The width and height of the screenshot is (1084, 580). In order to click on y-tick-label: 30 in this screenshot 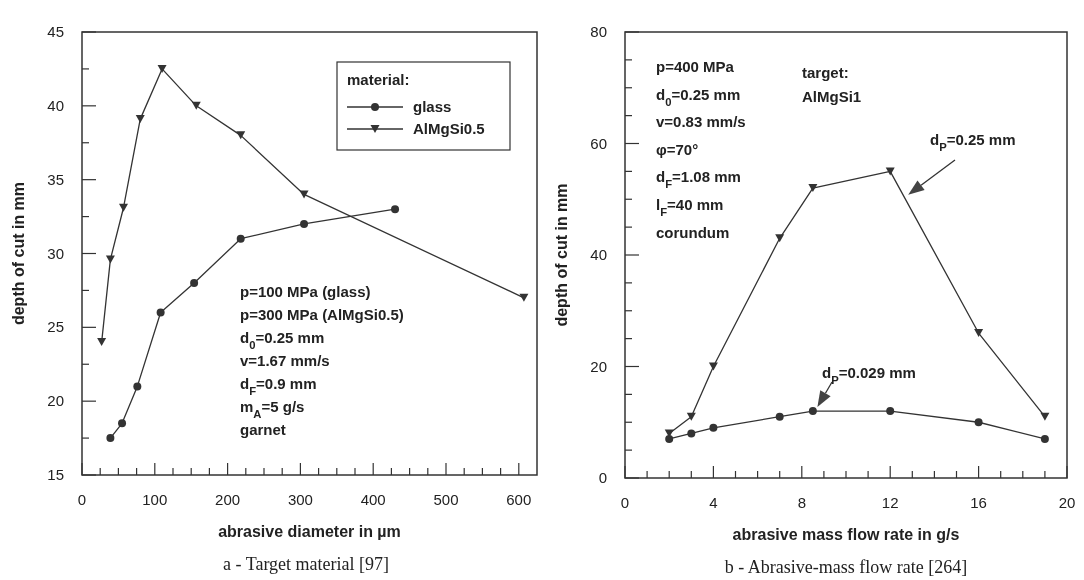, I will do `click(55, 253)`.